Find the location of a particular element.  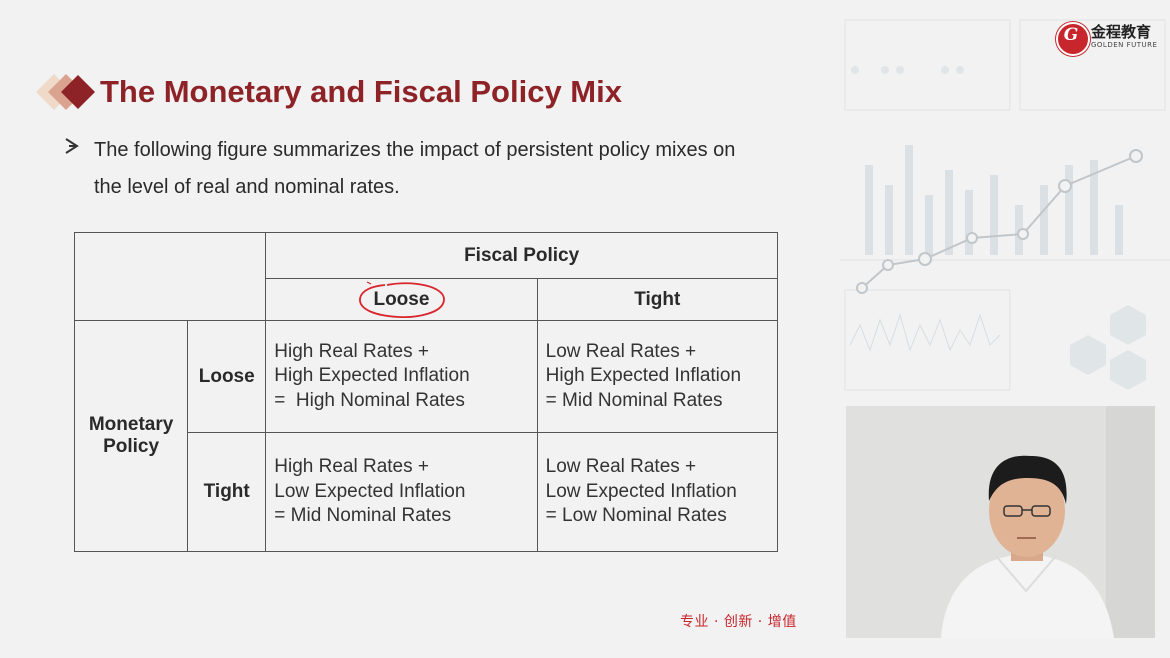

fiscal-policy-header: Fiscal Policy is located at coordinates (521, 255).